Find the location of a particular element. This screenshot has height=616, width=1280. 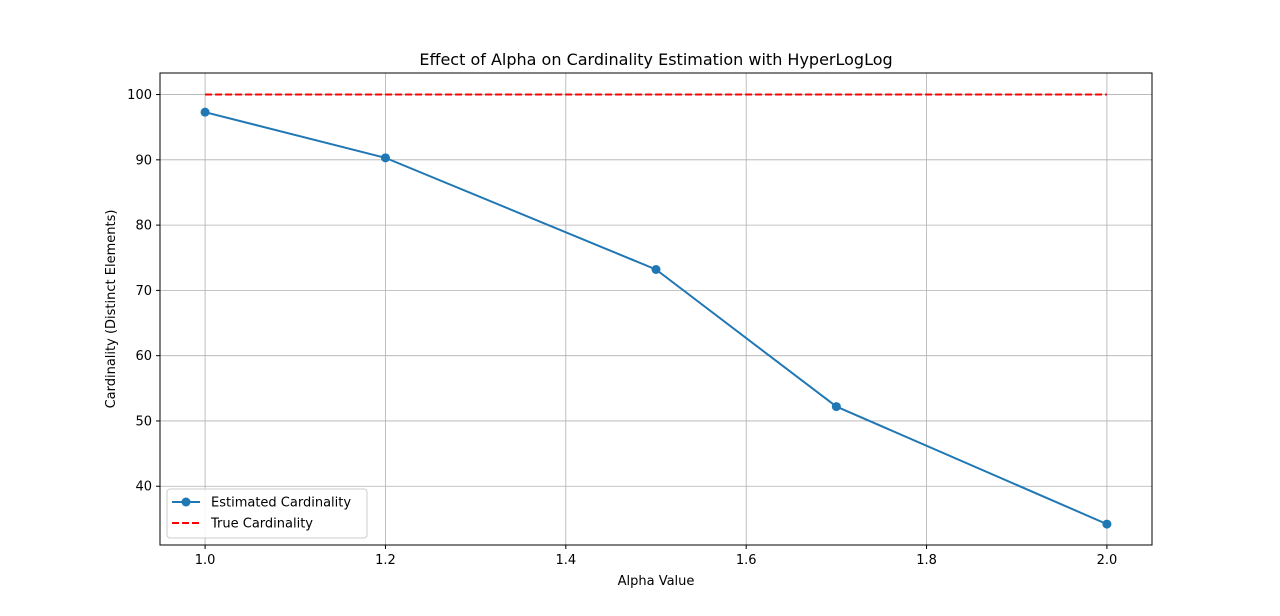

legend-box is located at coordinates (267, 513).